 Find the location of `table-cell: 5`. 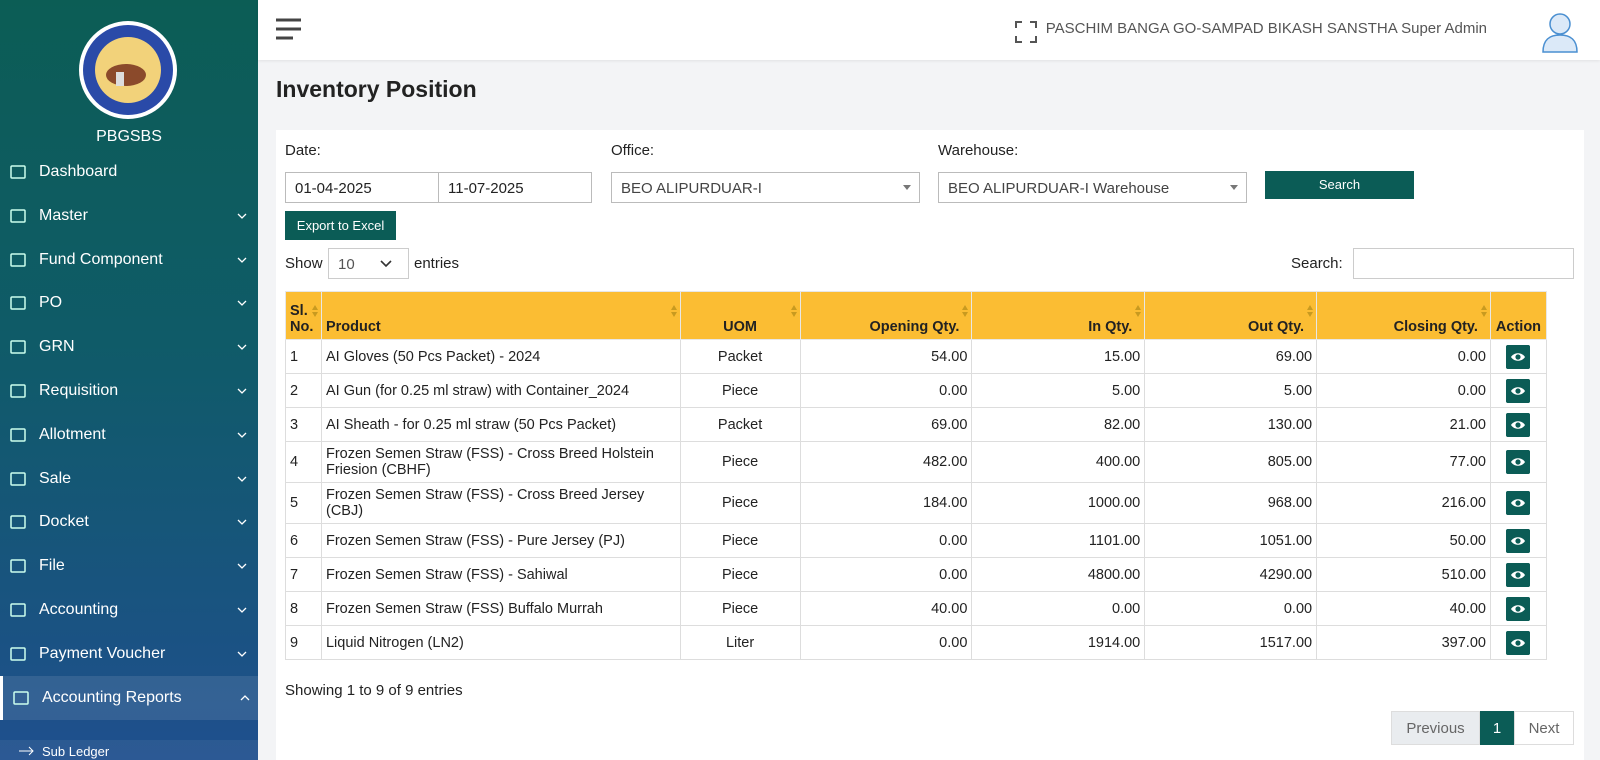

table-cell: 5 is located at coordinates (304, 503).